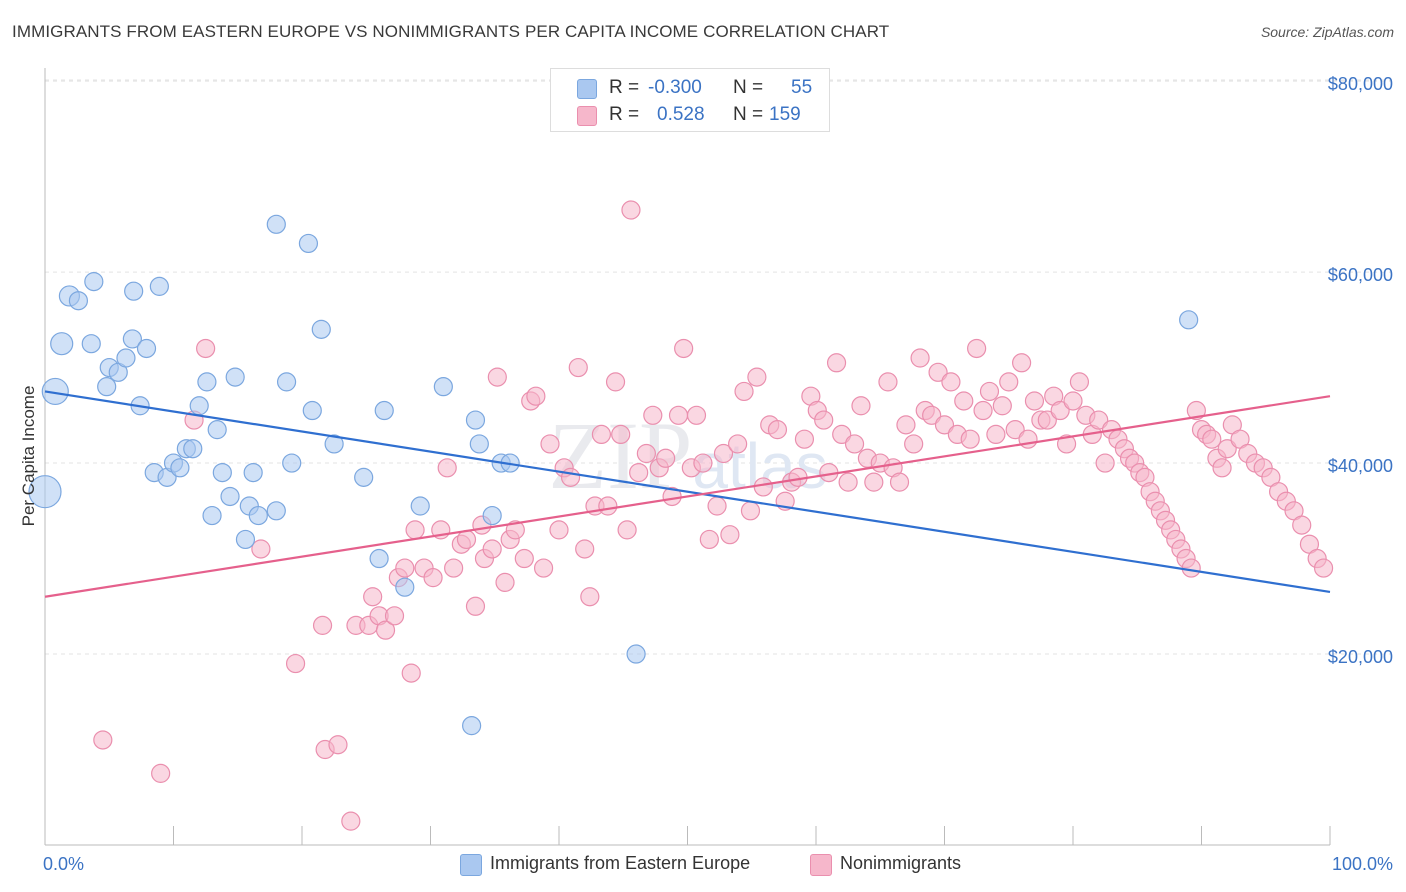 The image size is (1406, 892). I want to click on y-tick-label: $80,000, so click(1360, 84).